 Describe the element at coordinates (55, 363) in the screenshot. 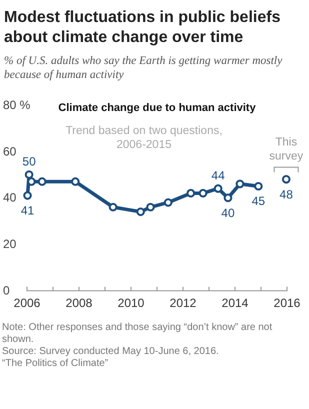

I see `text: “The Politics of Climate”` at that location.